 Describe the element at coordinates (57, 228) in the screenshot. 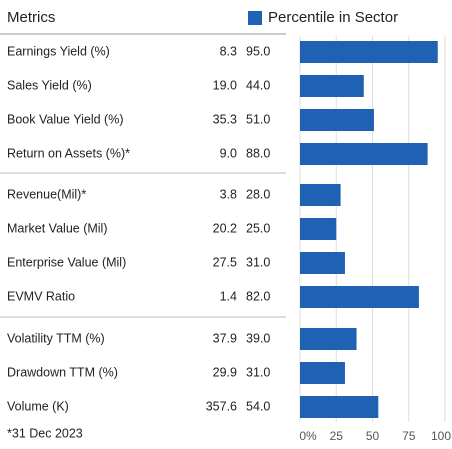

I see `metric-name: Market Value (Mil)` at that location.